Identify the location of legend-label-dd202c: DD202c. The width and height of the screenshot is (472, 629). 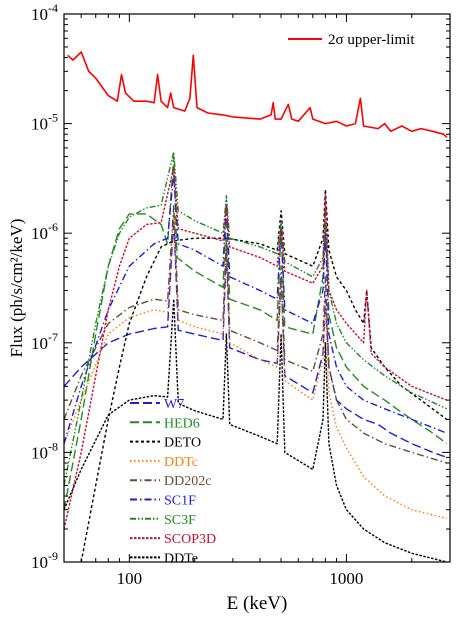
(187, 481).